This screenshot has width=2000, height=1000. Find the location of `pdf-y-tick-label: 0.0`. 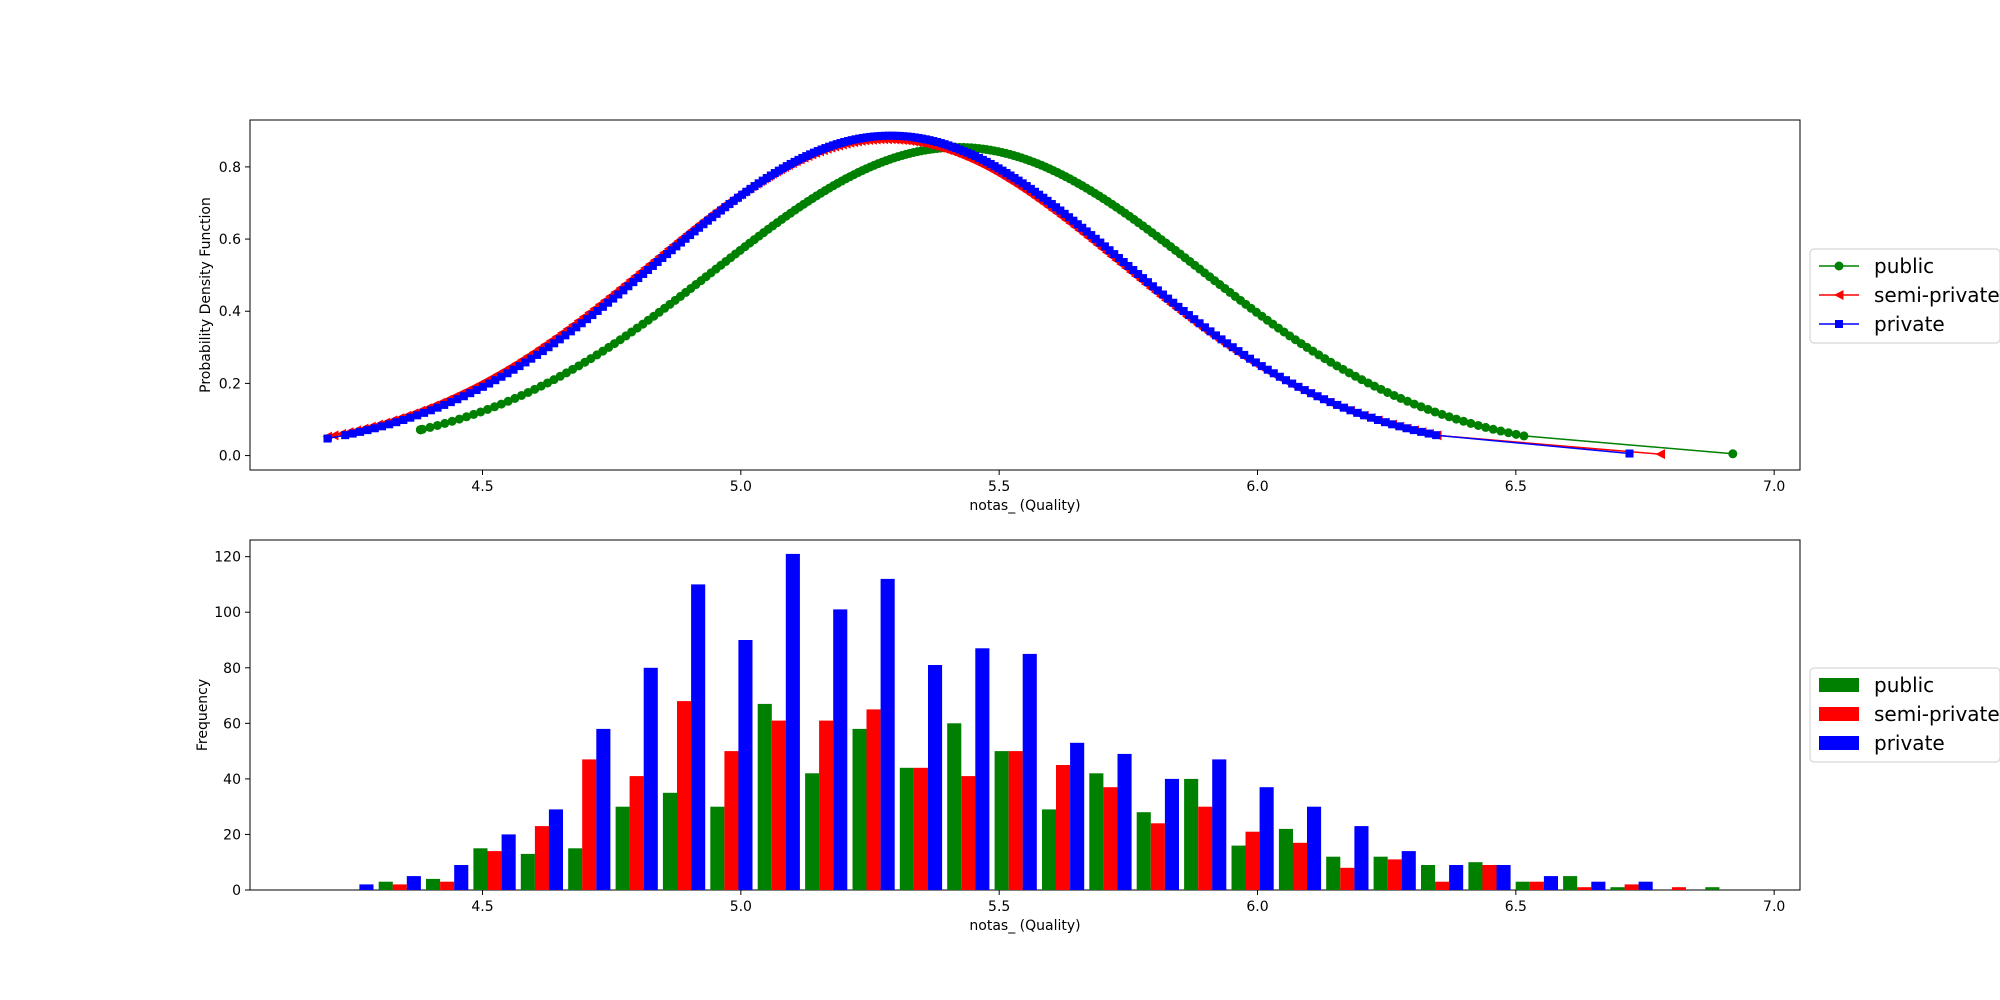

pdf-y-tick-label: 0.0 is located at coordinates (230, 457).